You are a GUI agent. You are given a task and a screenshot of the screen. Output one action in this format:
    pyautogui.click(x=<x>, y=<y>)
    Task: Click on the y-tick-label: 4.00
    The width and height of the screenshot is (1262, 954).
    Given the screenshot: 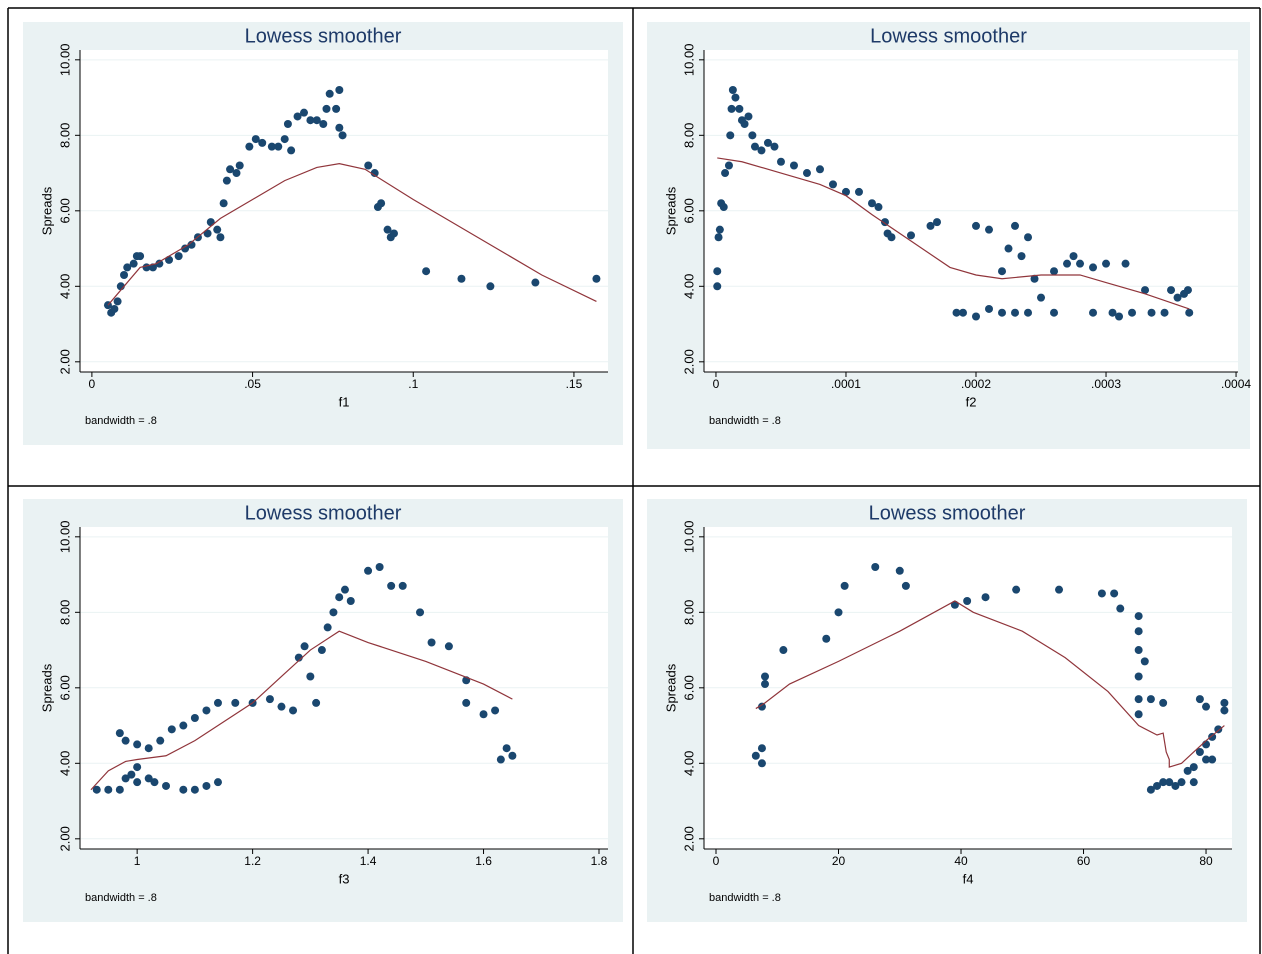 What is the action you would take?
    pyautogui.click(x=64, y=763)
    